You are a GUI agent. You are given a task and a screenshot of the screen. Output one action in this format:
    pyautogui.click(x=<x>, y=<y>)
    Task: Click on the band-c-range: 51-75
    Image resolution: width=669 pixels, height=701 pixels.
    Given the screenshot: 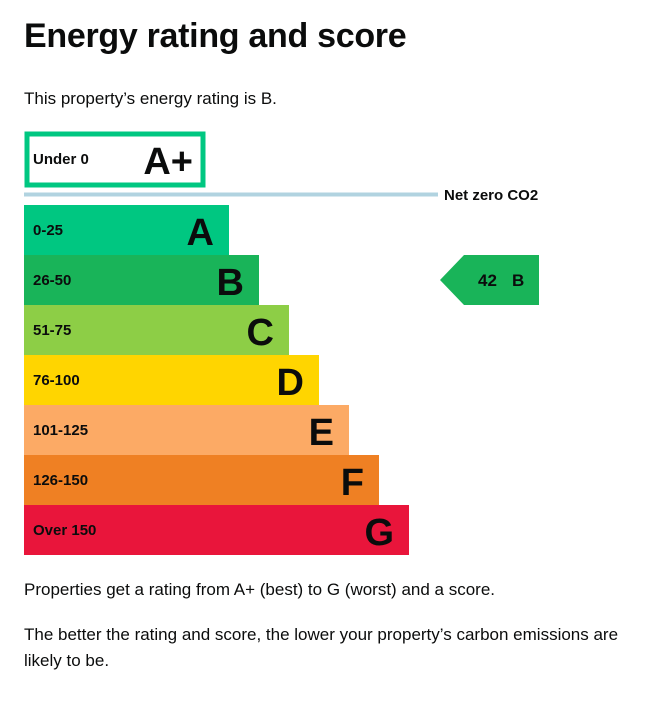 What is the action you would take?
    pyautogui.click(x=52, y=330)
    